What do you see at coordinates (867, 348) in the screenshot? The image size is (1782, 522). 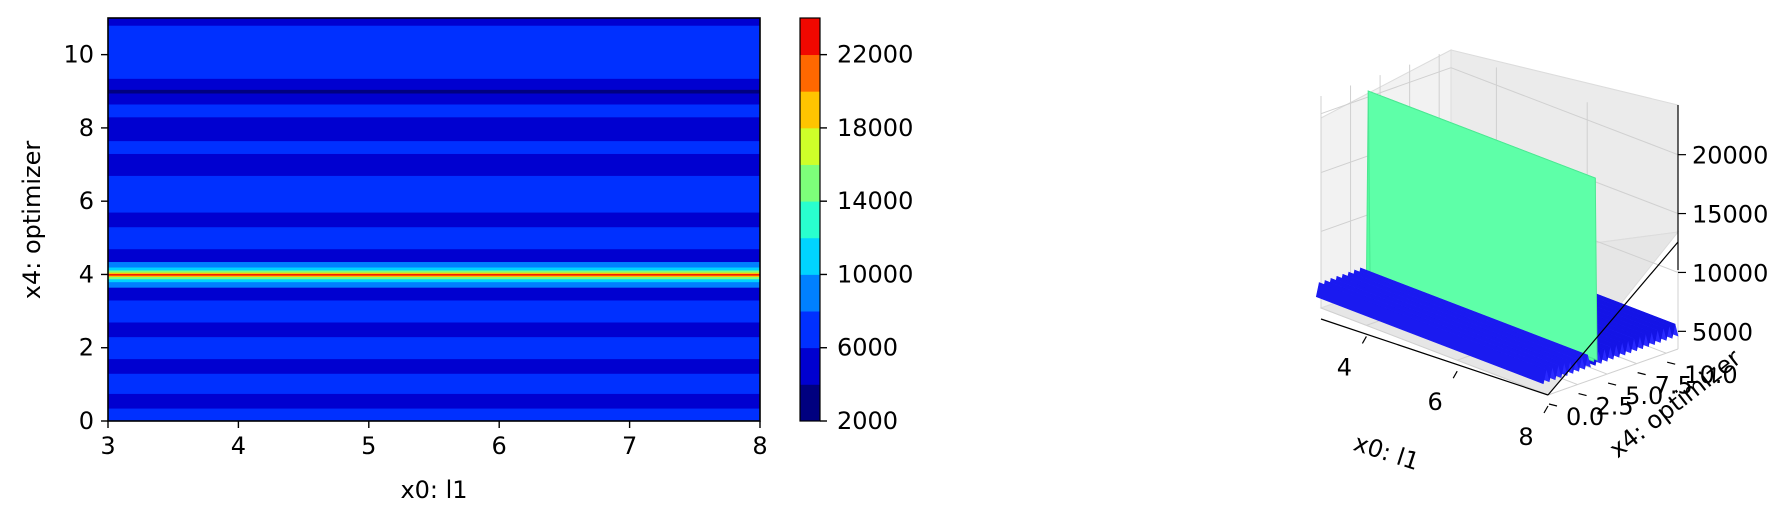 I see `colorbar-tick-label: 6000` at bounding box center [867, 348].